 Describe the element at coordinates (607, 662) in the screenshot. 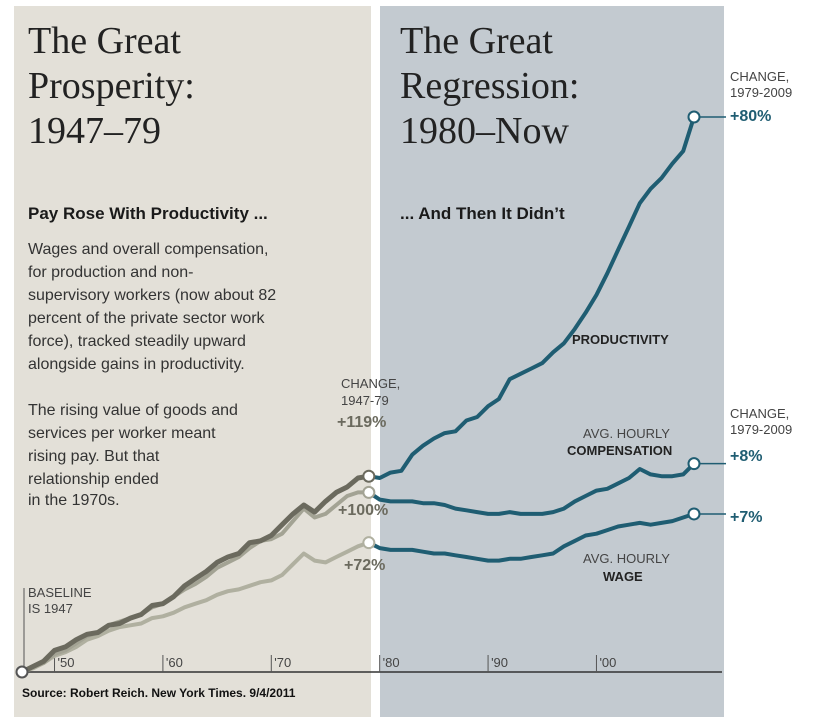

I see `x-tick-label: '00` at that location.